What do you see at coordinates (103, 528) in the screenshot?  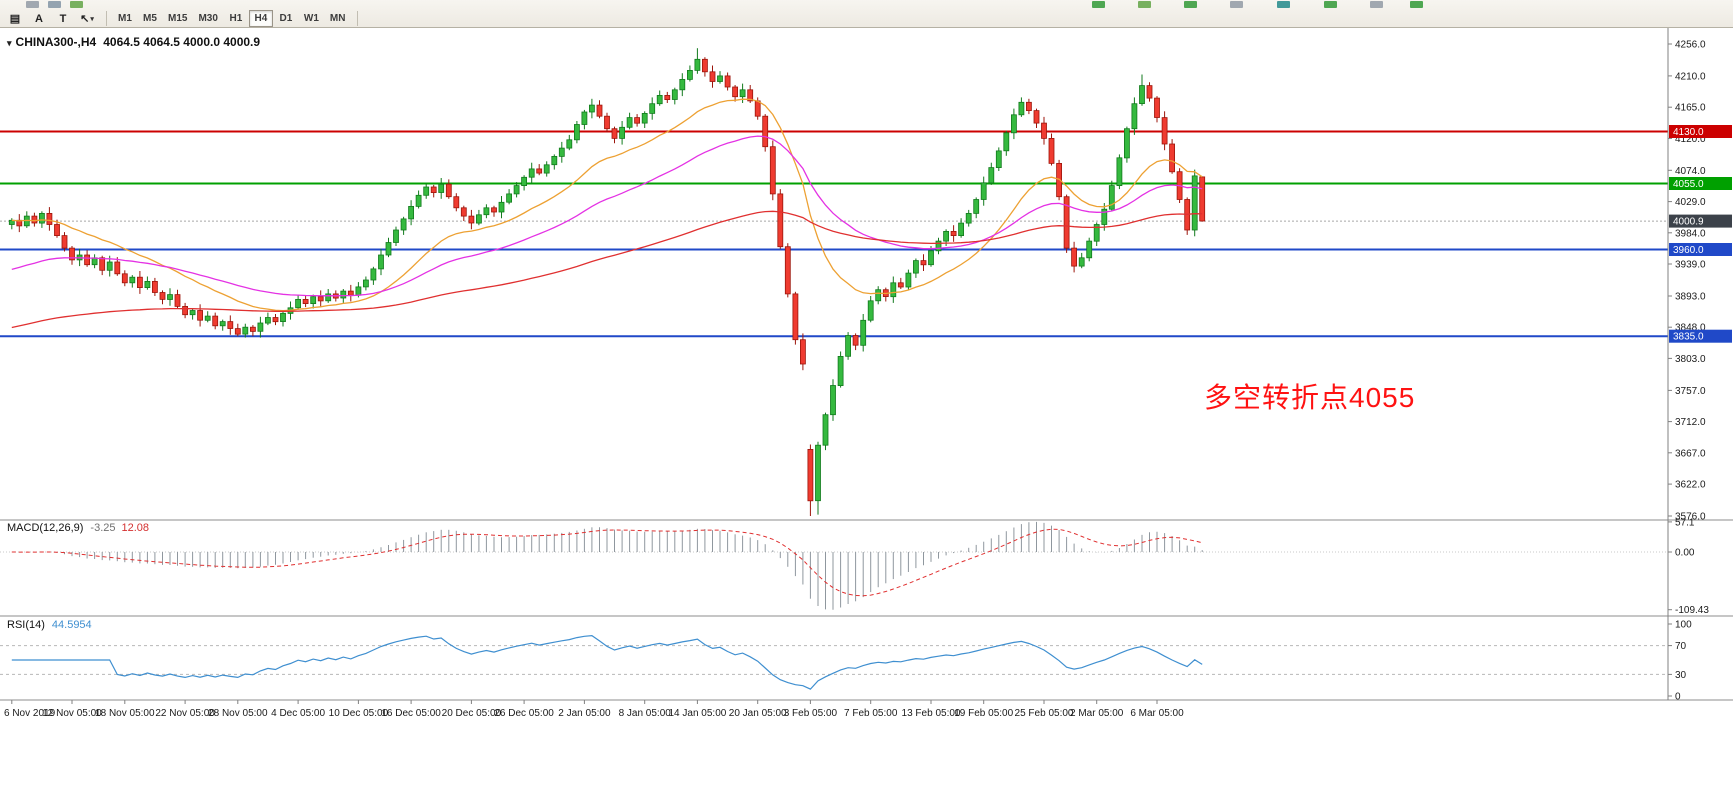 I see `macd-hist-value: -3.25` at bounding box center [103, 528].